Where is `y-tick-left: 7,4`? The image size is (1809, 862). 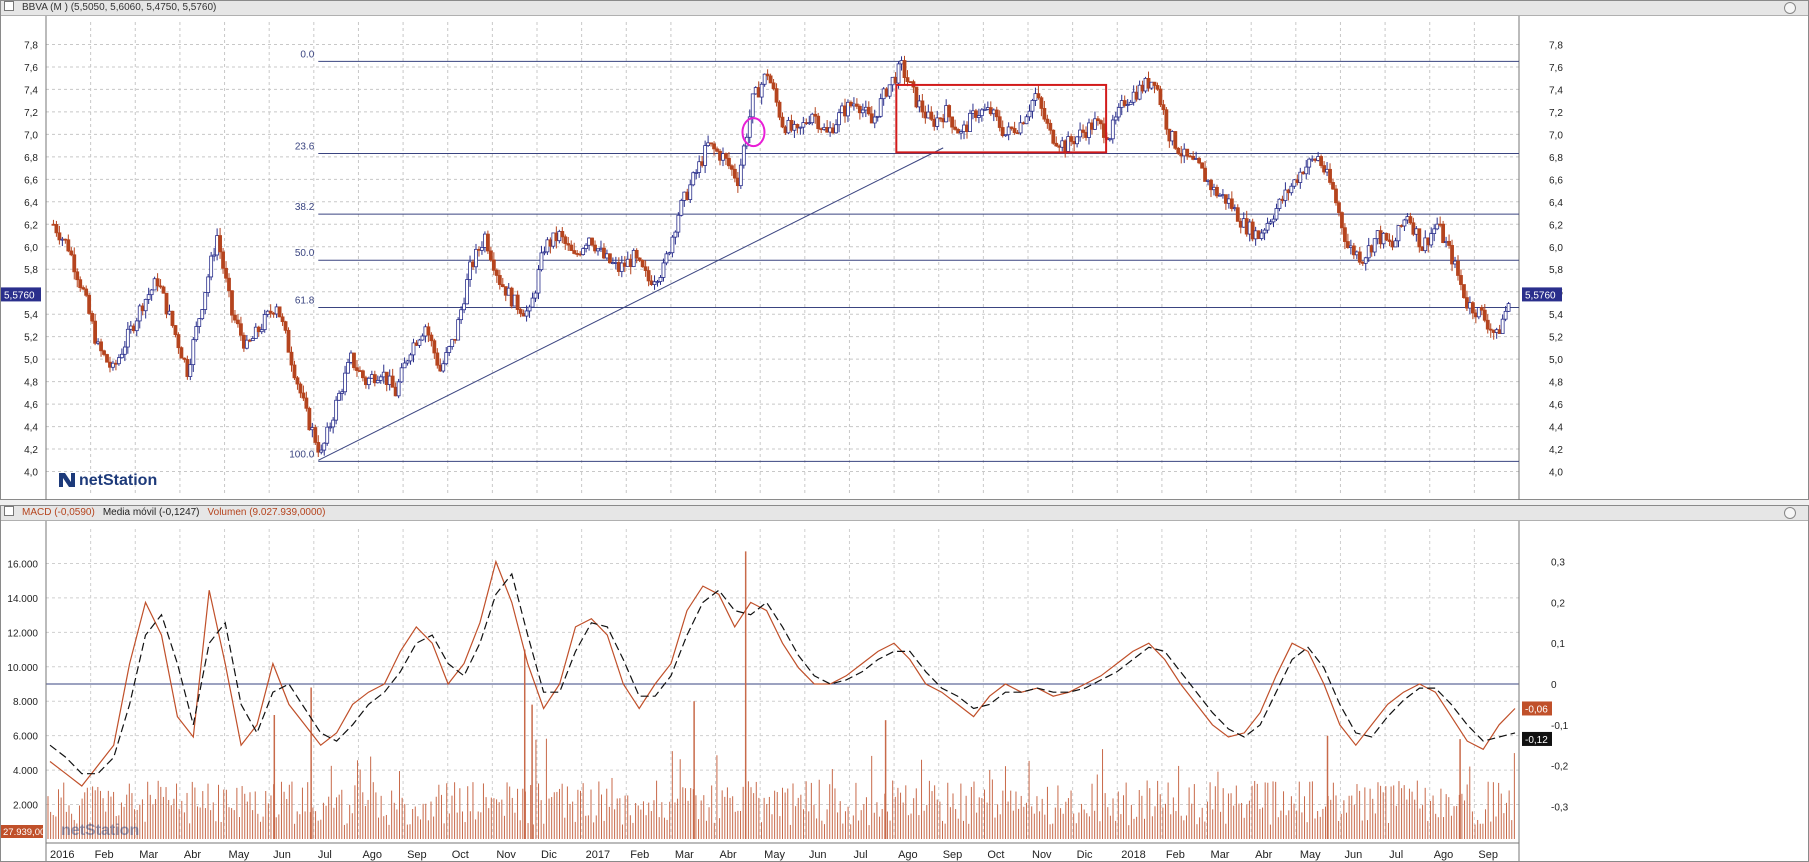 y-tick-left: 7,4 is located at coordinates (31, 90).